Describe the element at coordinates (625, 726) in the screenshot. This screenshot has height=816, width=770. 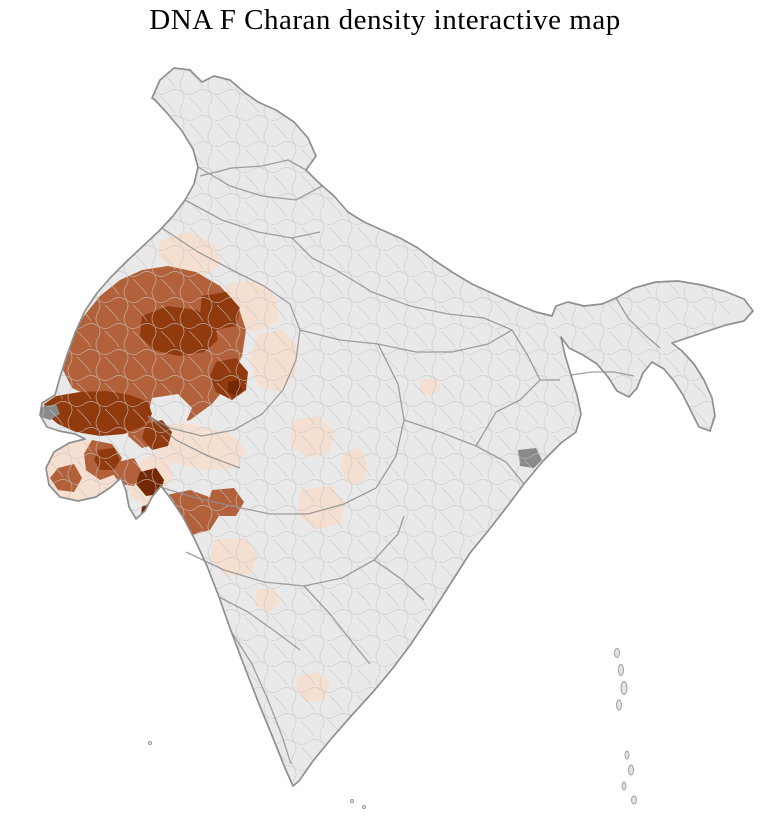
I see `andaman-nicobar-islands` at that location.